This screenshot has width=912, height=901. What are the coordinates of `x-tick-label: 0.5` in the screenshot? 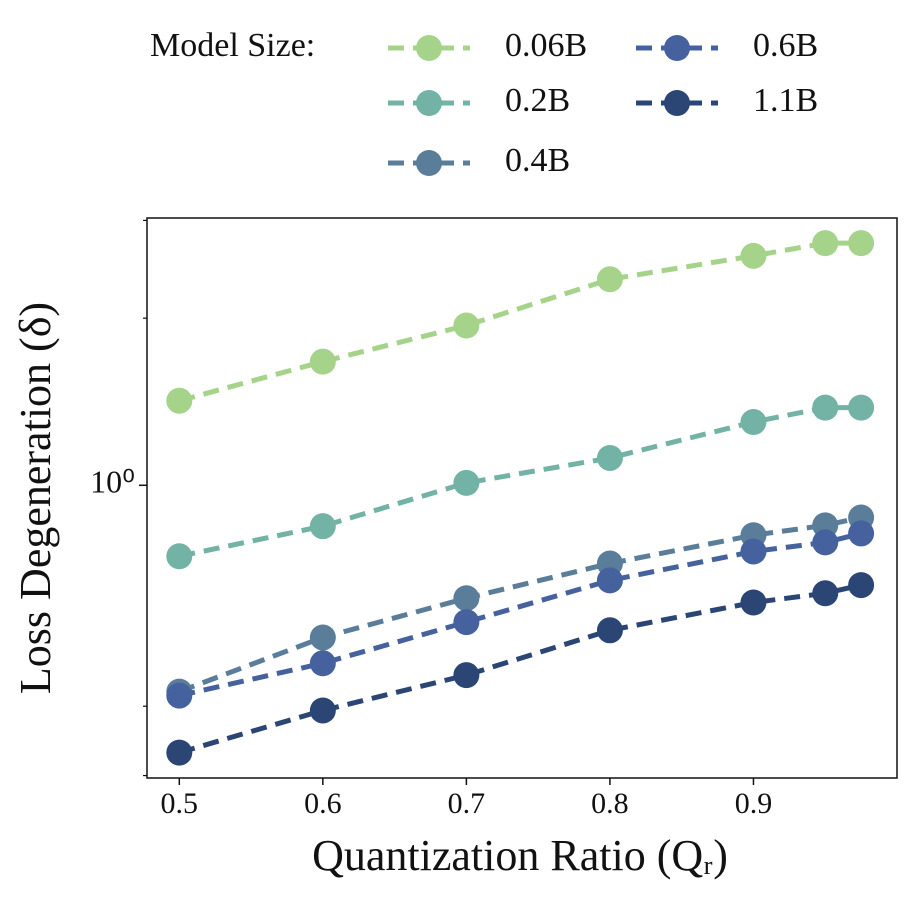 It's located at (180, 803).